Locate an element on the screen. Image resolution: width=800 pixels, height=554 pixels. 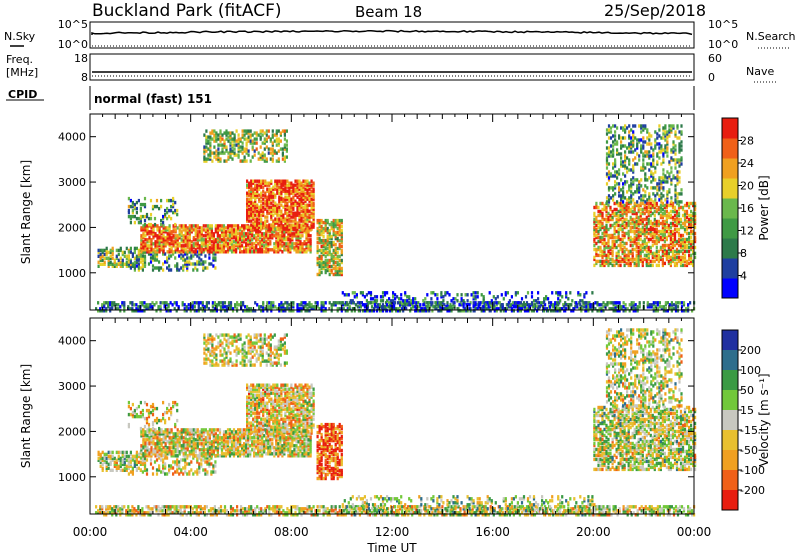
cpid-text: normal (fast) 151 is located at coordinates (153, 99).